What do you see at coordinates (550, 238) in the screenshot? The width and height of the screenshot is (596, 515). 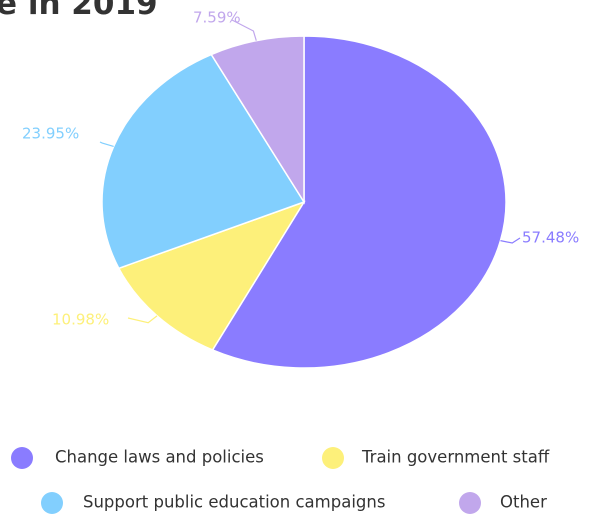 I see `value-label: 57.48%` at bounding box center [550, 238].